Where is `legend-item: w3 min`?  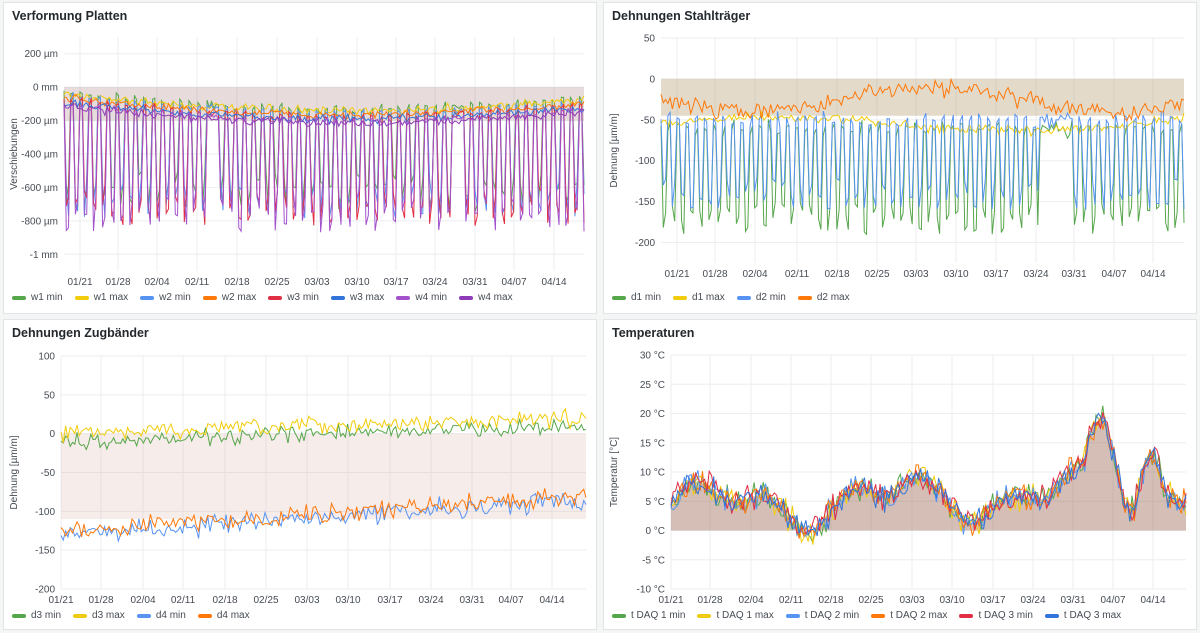 legend-item: w3 min is located at coordinates (293, 297).